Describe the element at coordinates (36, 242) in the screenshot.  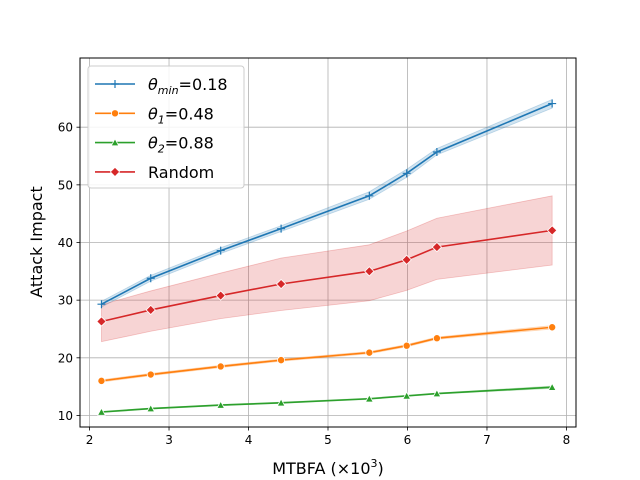
I see `y-axis-label: Attack Impact` at that location.